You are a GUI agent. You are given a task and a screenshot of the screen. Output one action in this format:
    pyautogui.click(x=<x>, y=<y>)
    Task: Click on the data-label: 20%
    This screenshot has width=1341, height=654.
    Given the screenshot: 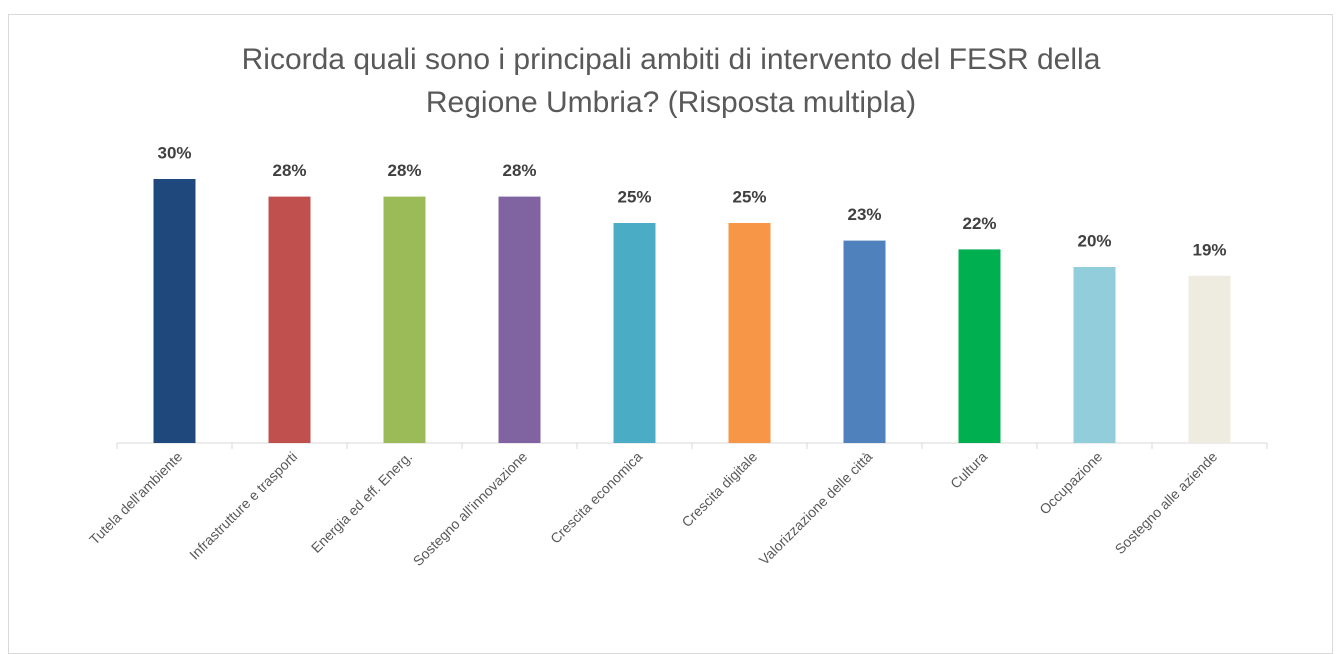 What is the action you would take?
    pyautogui.click(x=1094, y=240)
    